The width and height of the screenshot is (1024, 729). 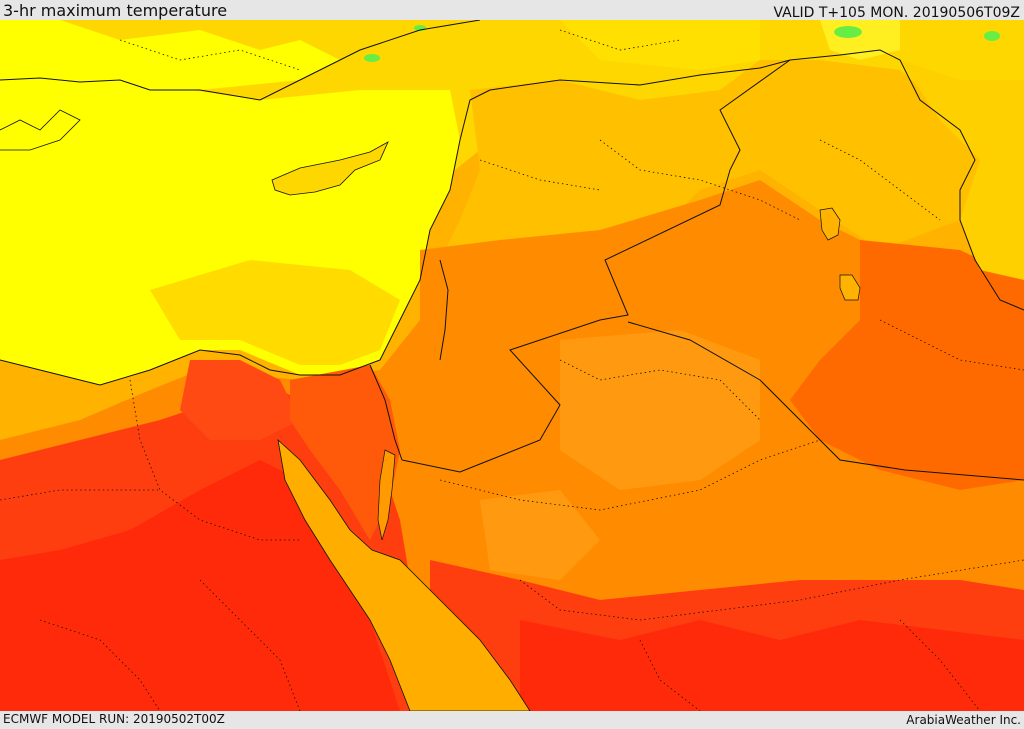 I want to click on sinai-zone, so click(x=345, y=452).